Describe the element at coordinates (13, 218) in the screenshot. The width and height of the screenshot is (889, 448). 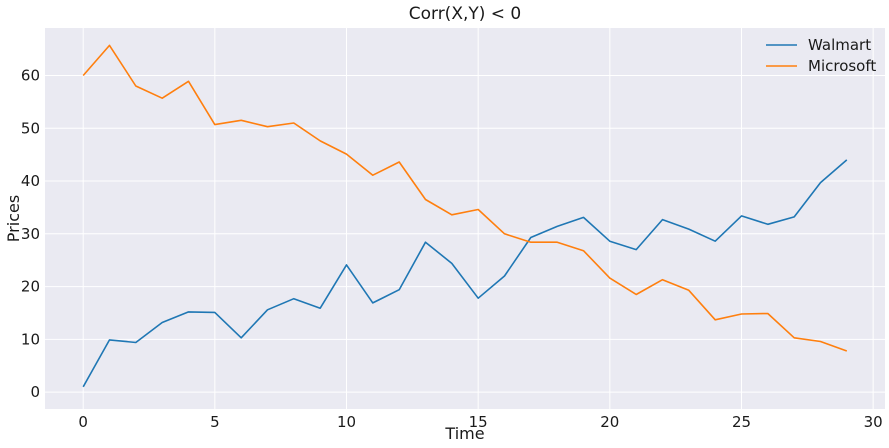
I see `y-axis-label: Prices` at that location.